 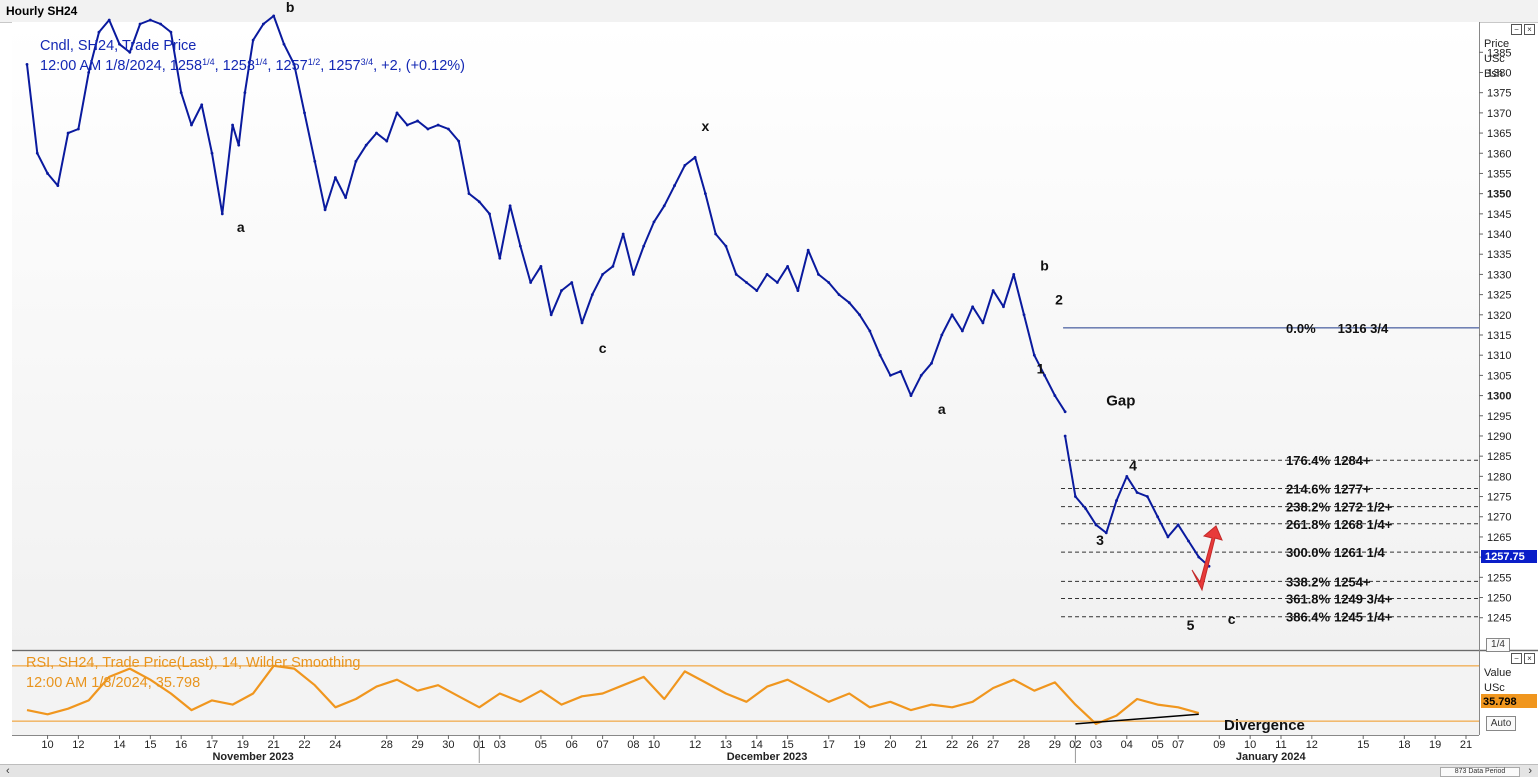 I want to click on x-tick-label: 28, so click(x=1024, y=745).